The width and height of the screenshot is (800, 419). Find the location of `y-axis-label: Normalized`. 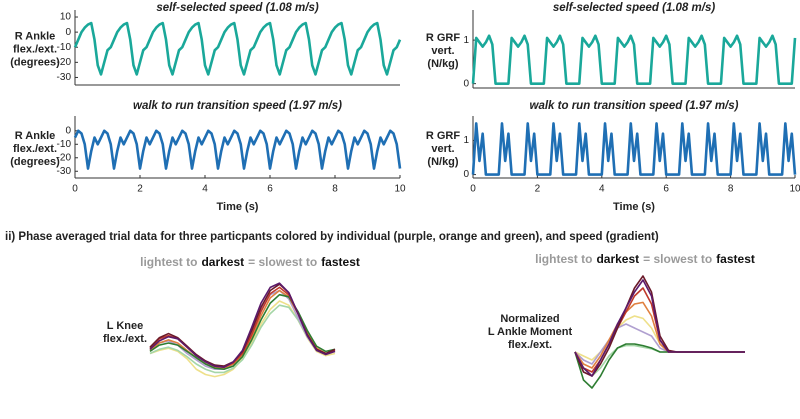

y-axis-label: Normalized is located at coordinates (529, 319).